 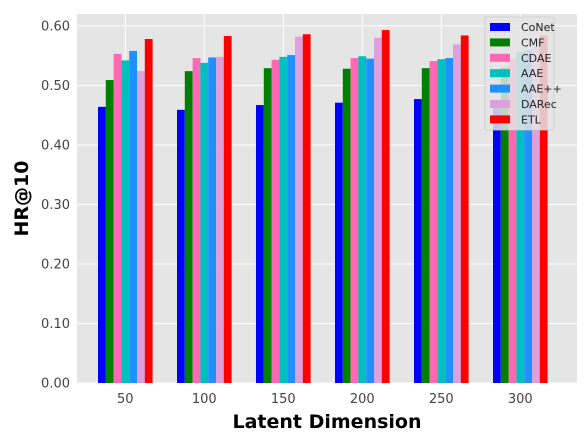 What do you see at coordinates (125, 399) in the screenshot?
I see `x-tick-label: 50` at bounding box center [125, 399].